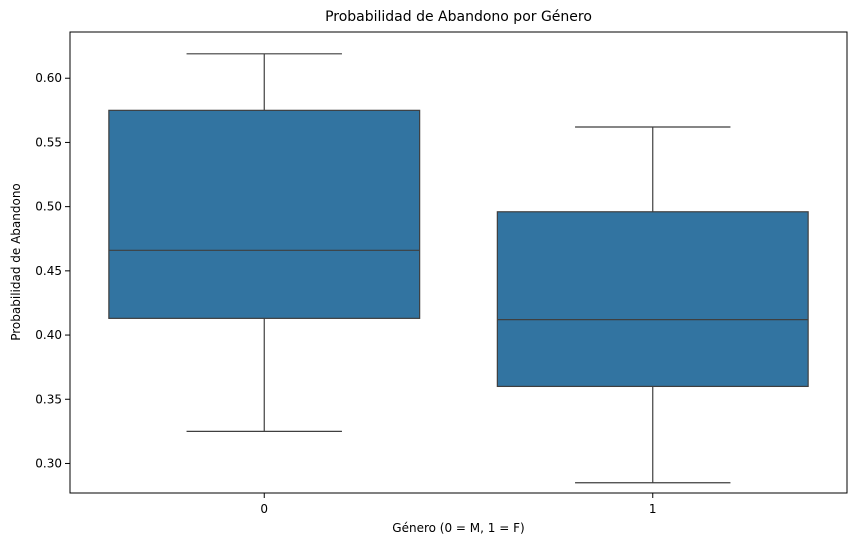 The image size is (855, 546). I want to click on chart-title: Probabilidad de Abandono por Género, so click(458, 17).